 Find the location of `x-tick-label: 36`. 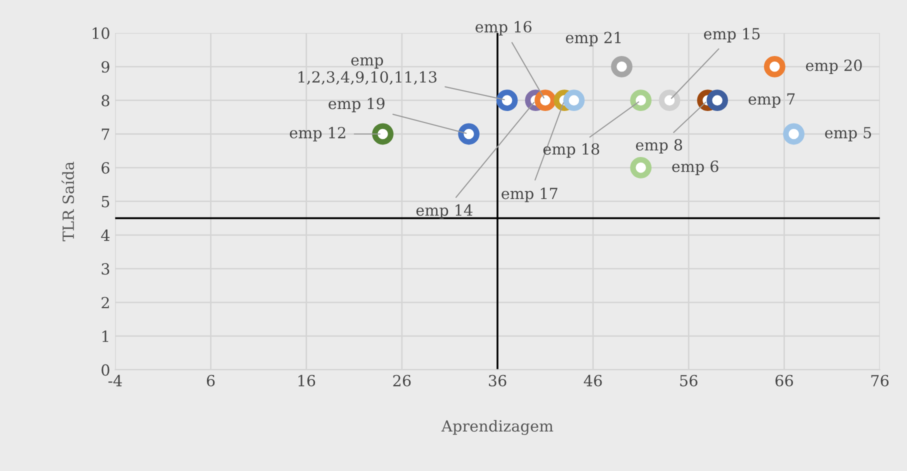

x-tick-label: 36 is located at coordinates (497, 380).